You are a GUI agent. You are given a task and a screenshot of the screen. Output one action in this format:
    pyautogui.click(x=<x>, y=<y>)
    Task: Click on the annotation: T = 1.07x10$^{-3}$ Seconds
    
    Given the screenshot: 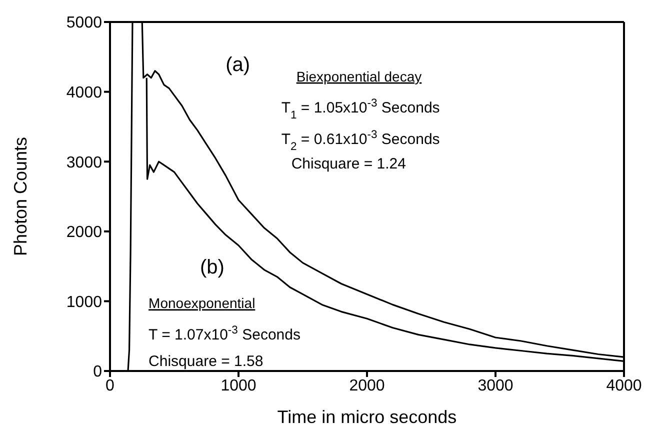 What is the action you would take?
    pyautogui.click(x=224, y=334)
    